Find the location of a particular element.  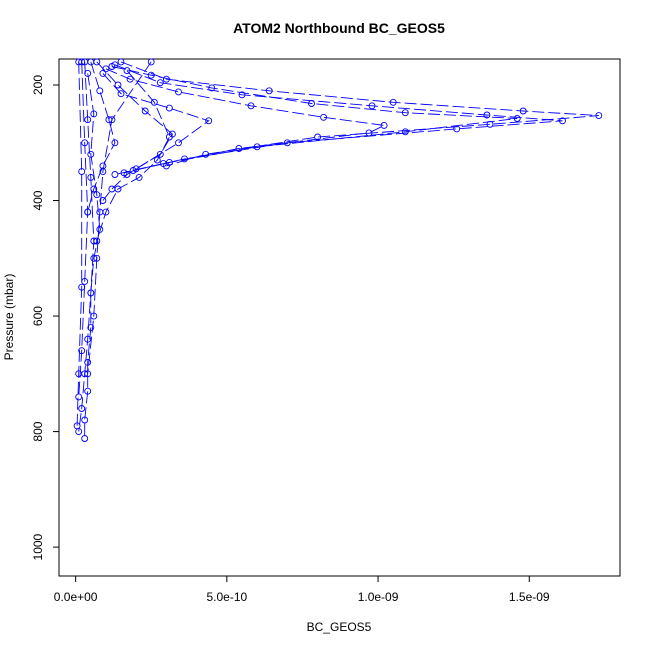

y-tick-label: 1000 is located at coordinates (38, 546).